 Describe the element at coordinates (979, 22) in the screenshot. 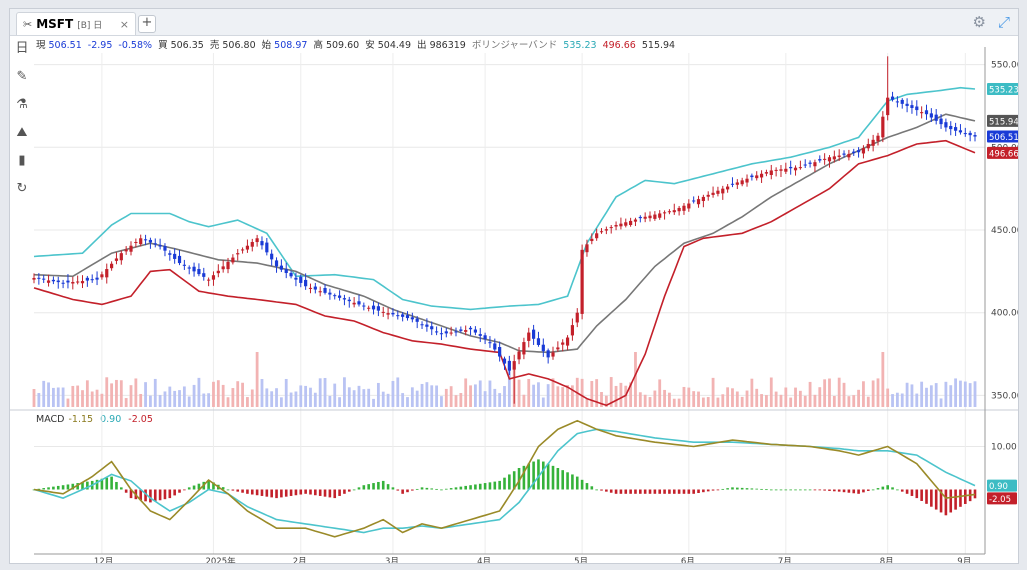

I see `gear-icon: ⚙` at that location.